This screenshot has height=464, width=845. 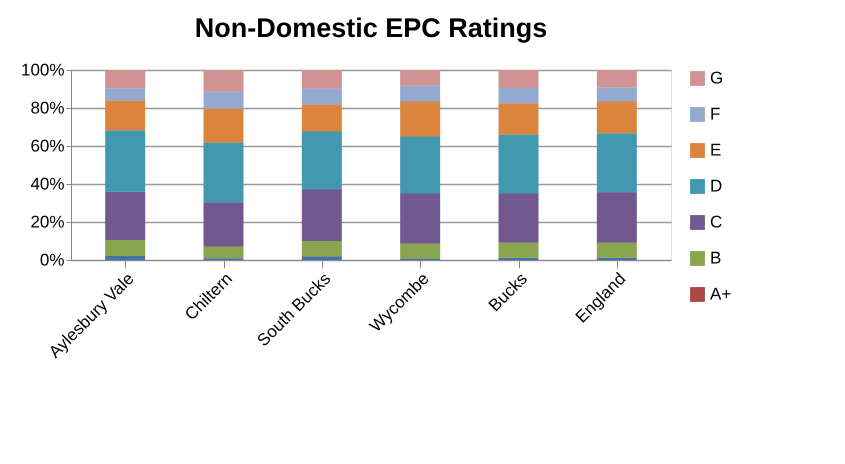 I want to click on legend-label: F, so click(x=715, y=114).